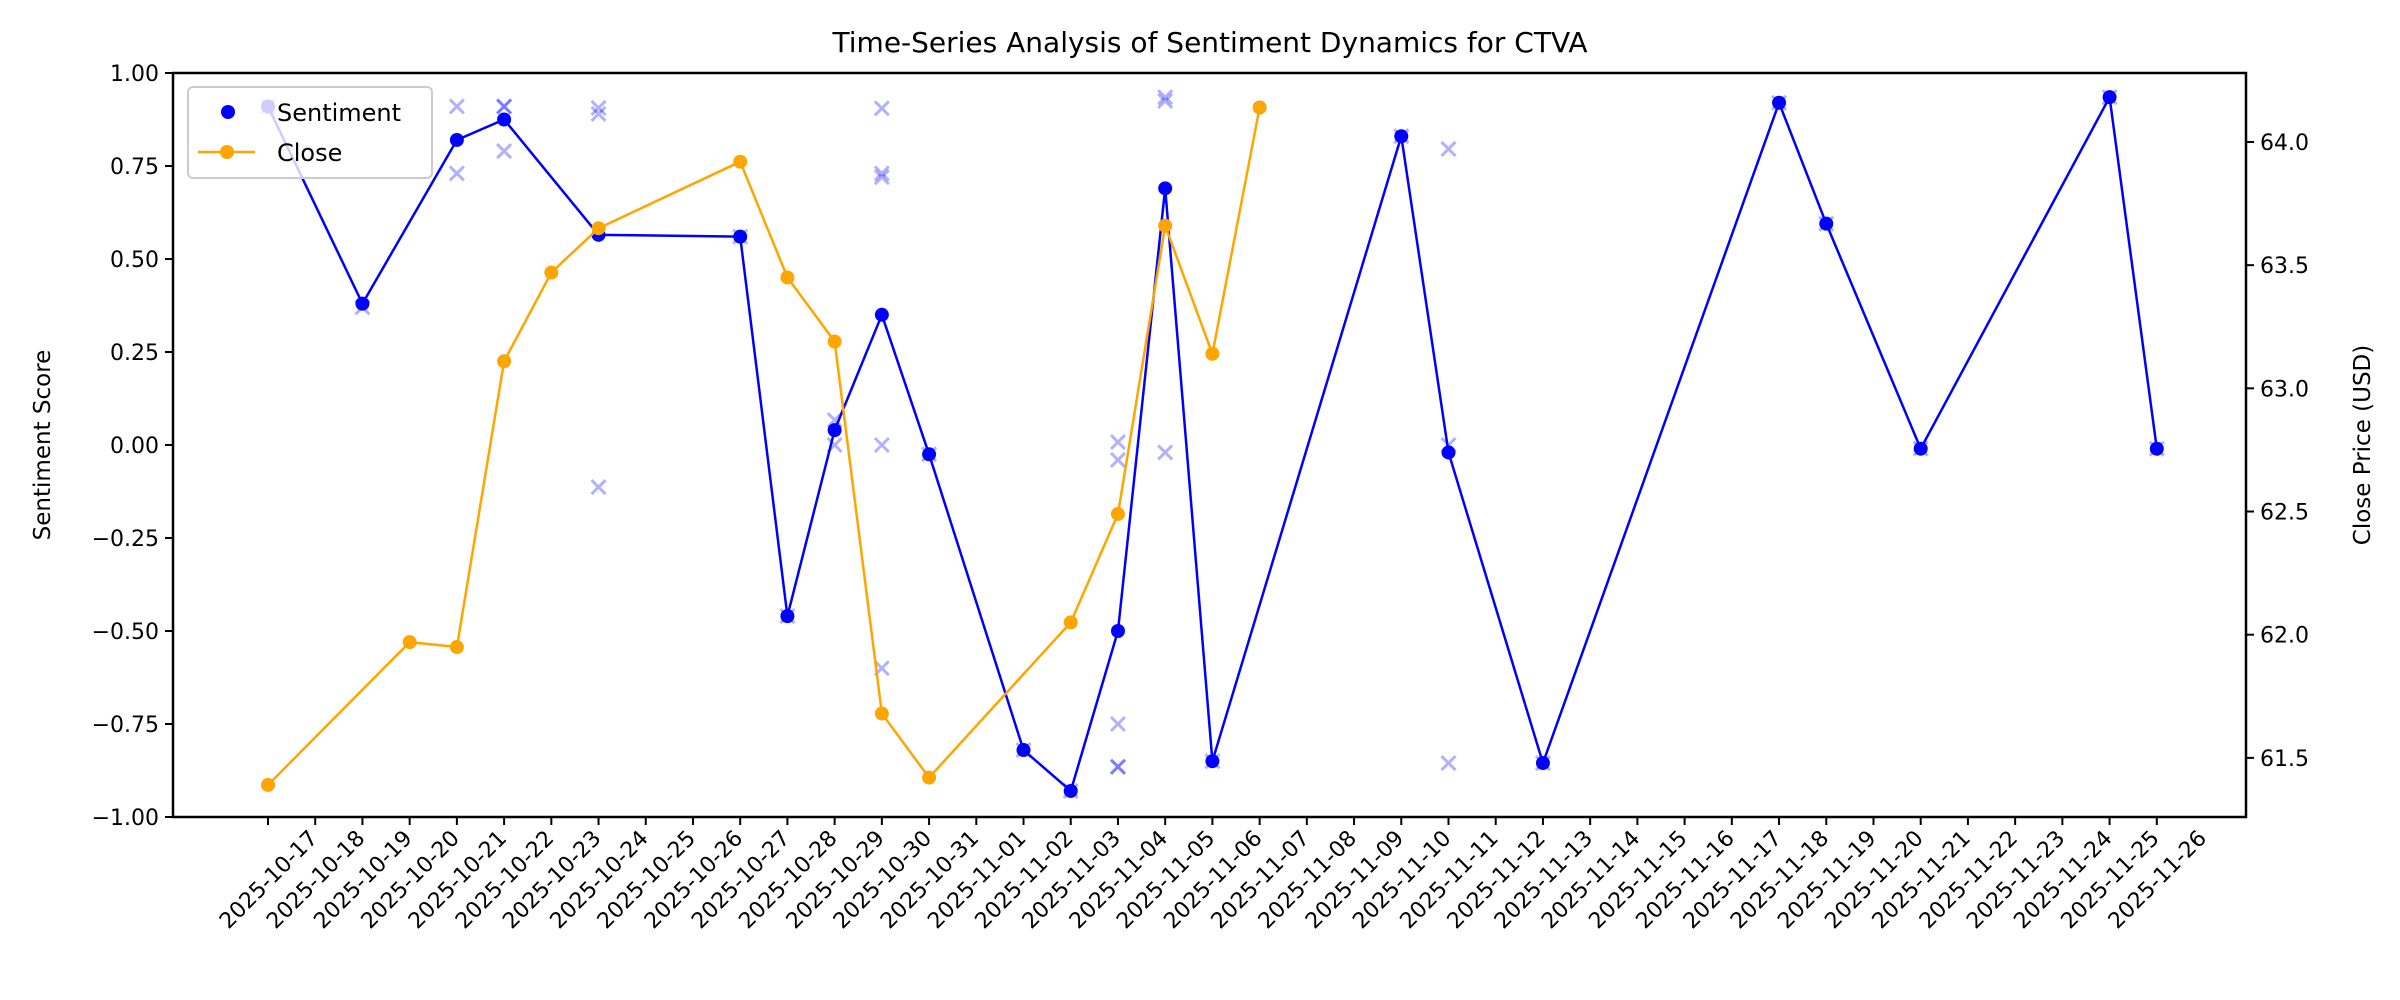 This screenshot has width=2400, height=1000. I want to click on y-right-tick-label: 62.5, so click(2284, 513).